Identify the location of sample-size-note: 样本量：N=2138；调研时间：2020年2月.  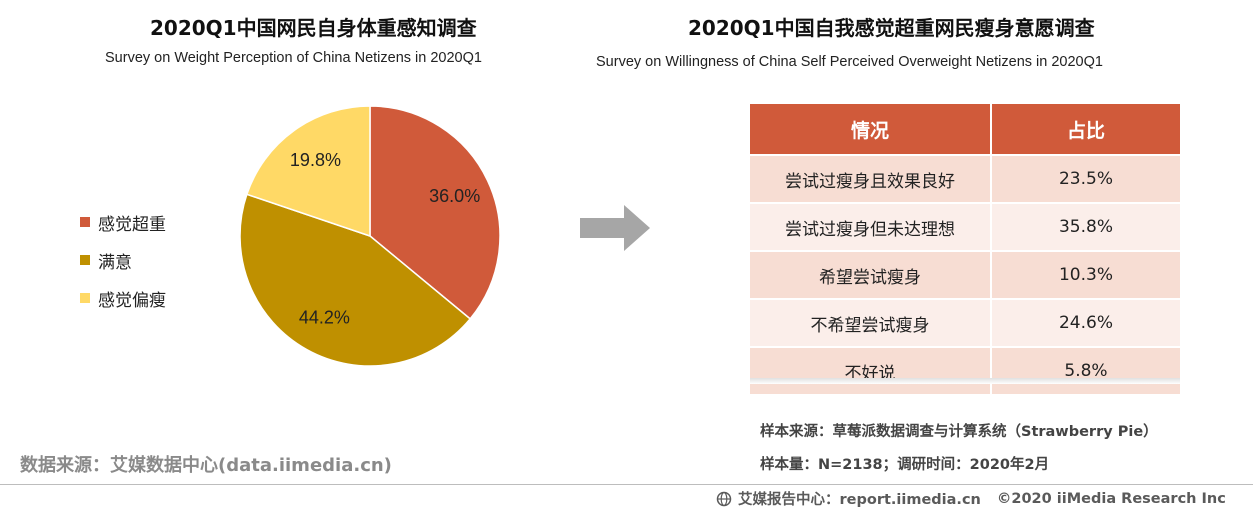
(905, 465).